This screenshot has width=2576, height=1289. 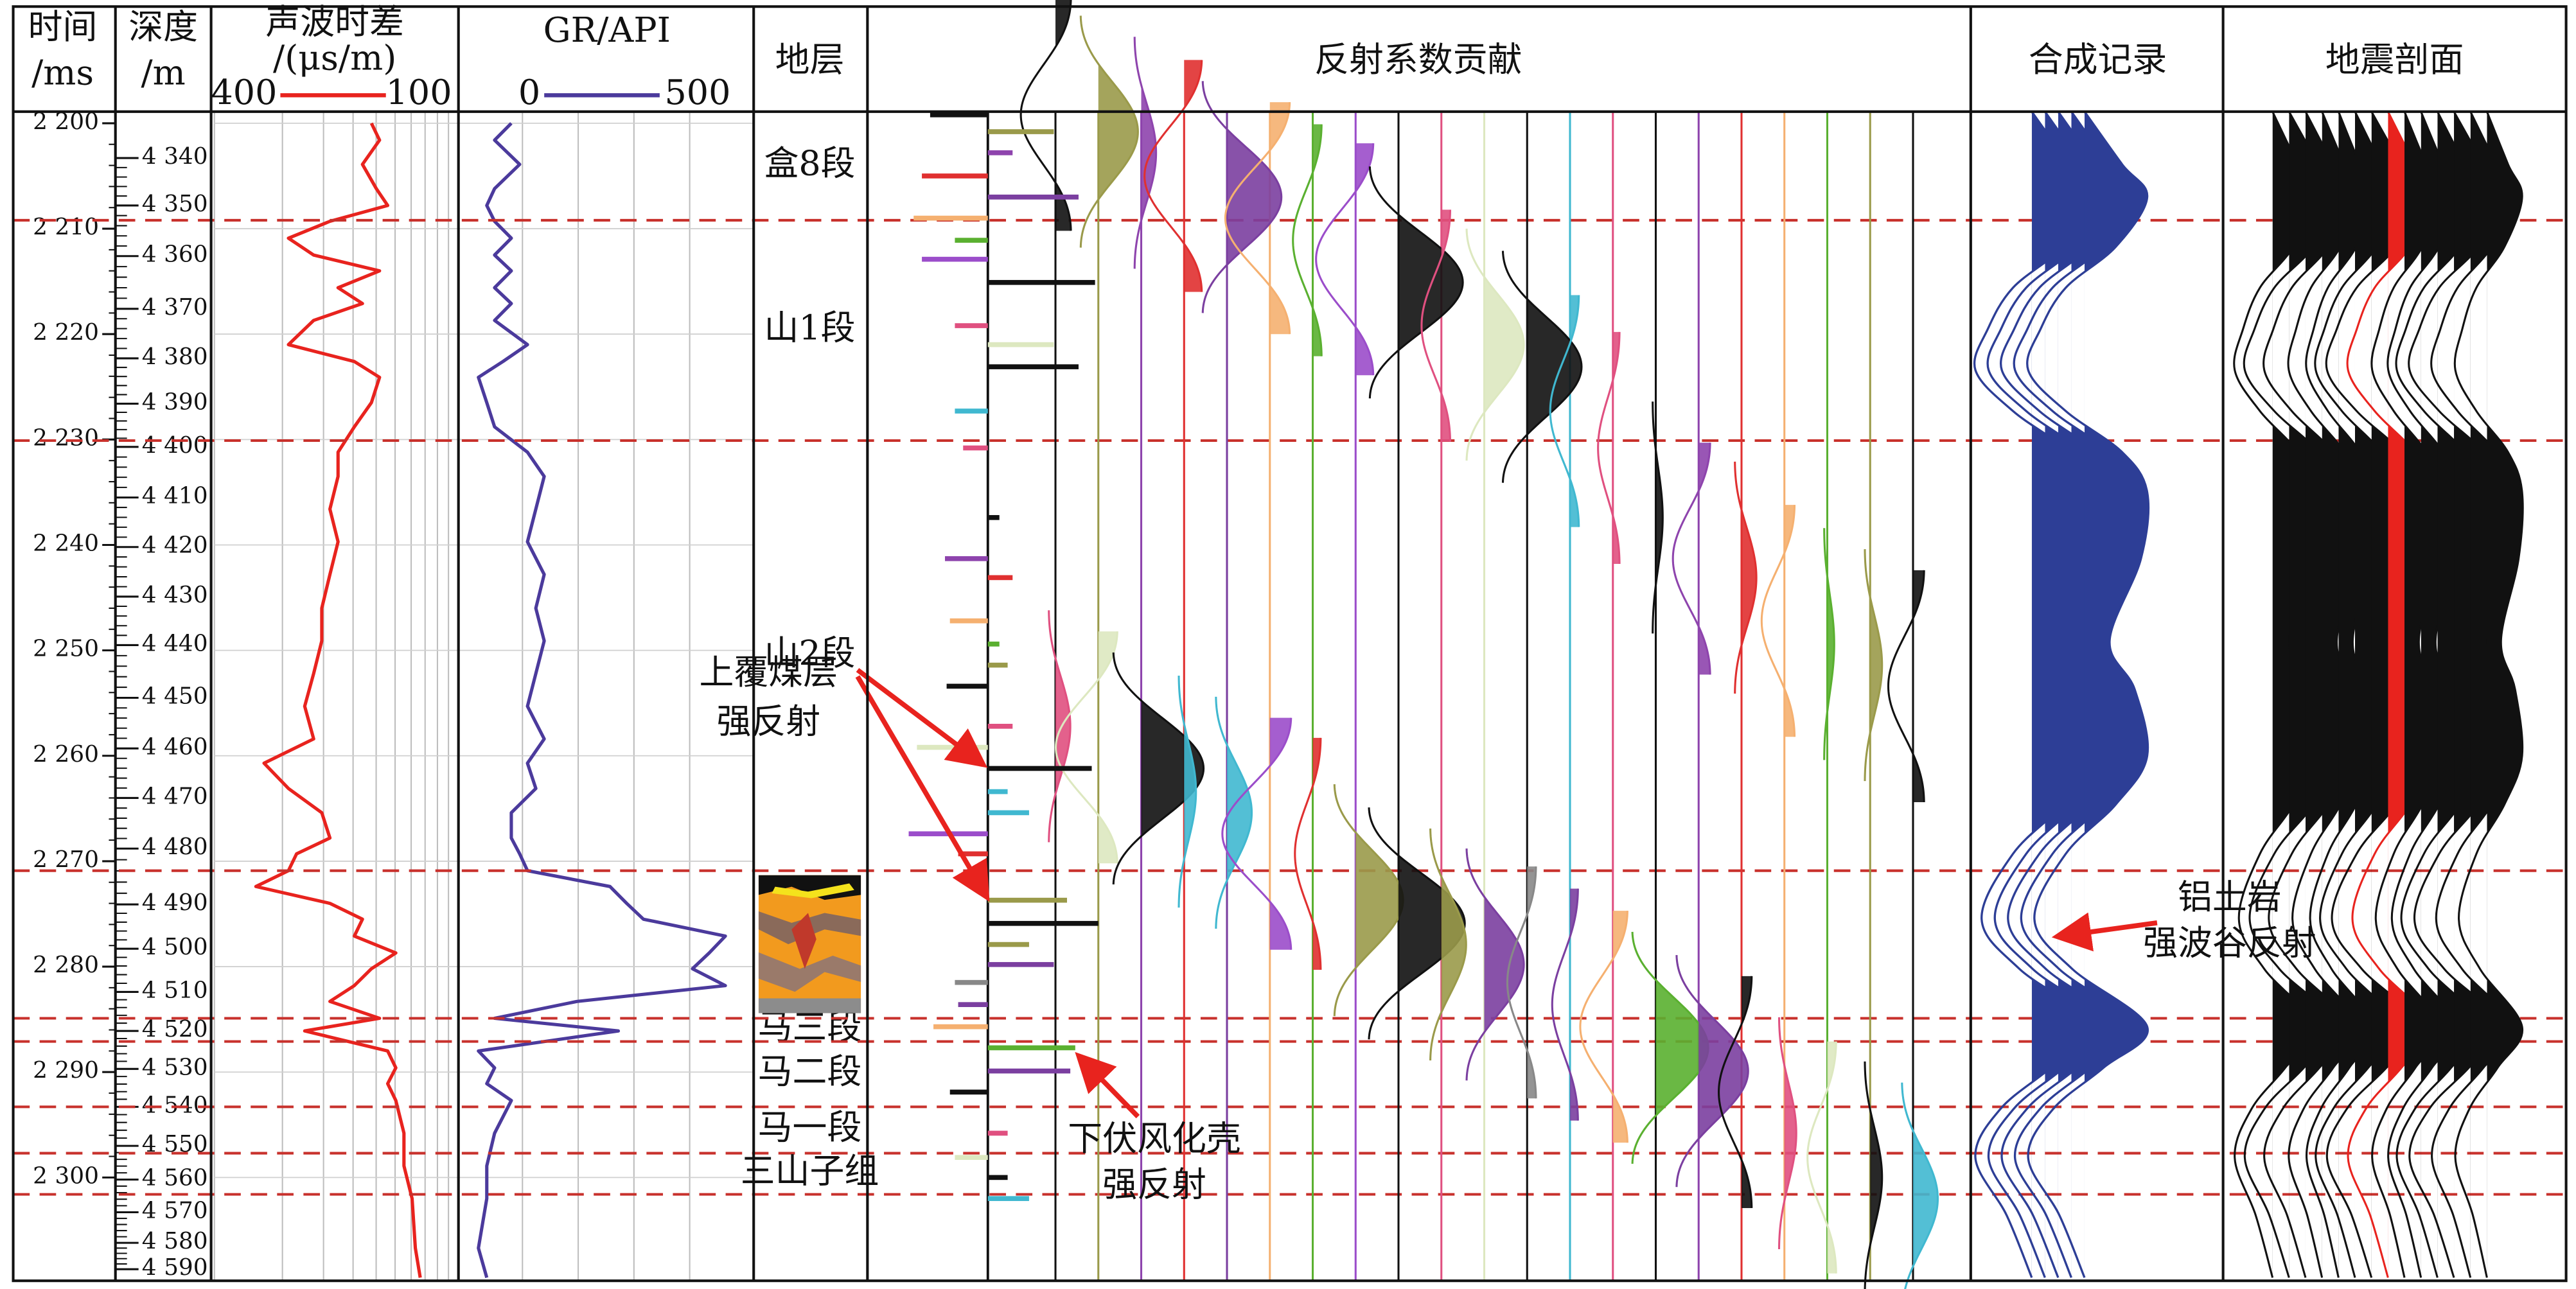 What do you see at coordinates (66, 227) in the screenshot?
I see `time-tick-label: 2 210` at bounding box center [66, 227].